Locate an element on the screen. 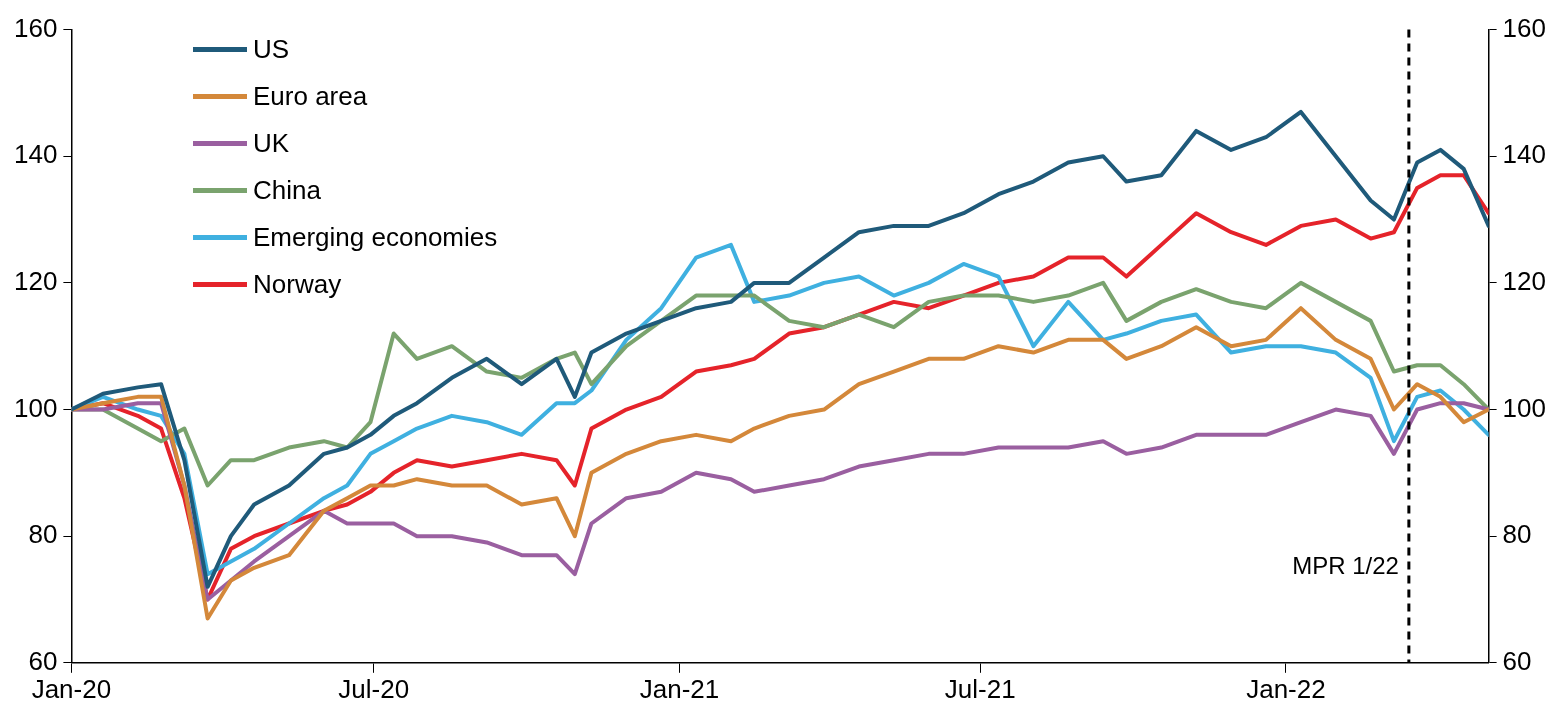  x-tick-label: Jul-21 is located at coordinates (980, 688).